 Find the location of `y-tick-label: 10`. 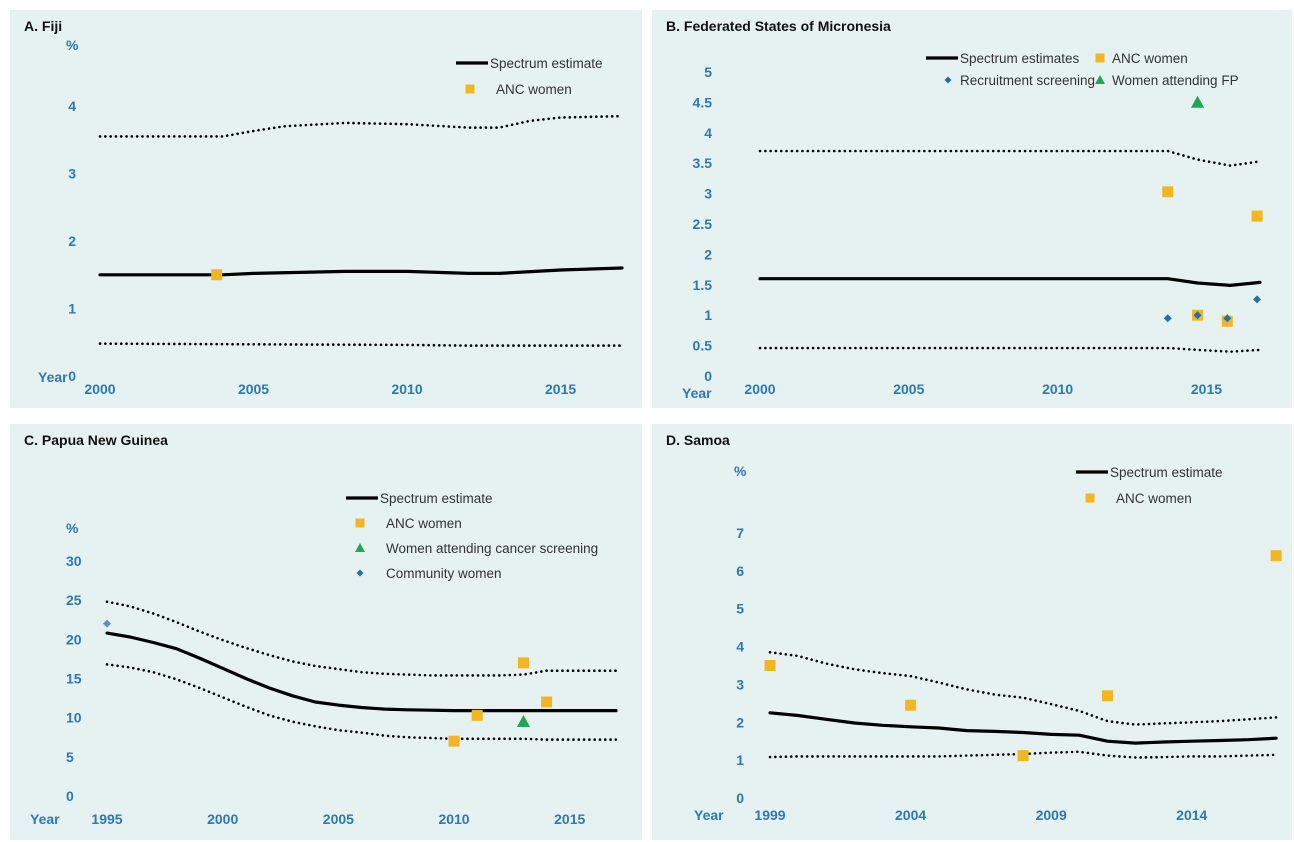

y-tick-label: 10 is located at coordinates (74, 718).